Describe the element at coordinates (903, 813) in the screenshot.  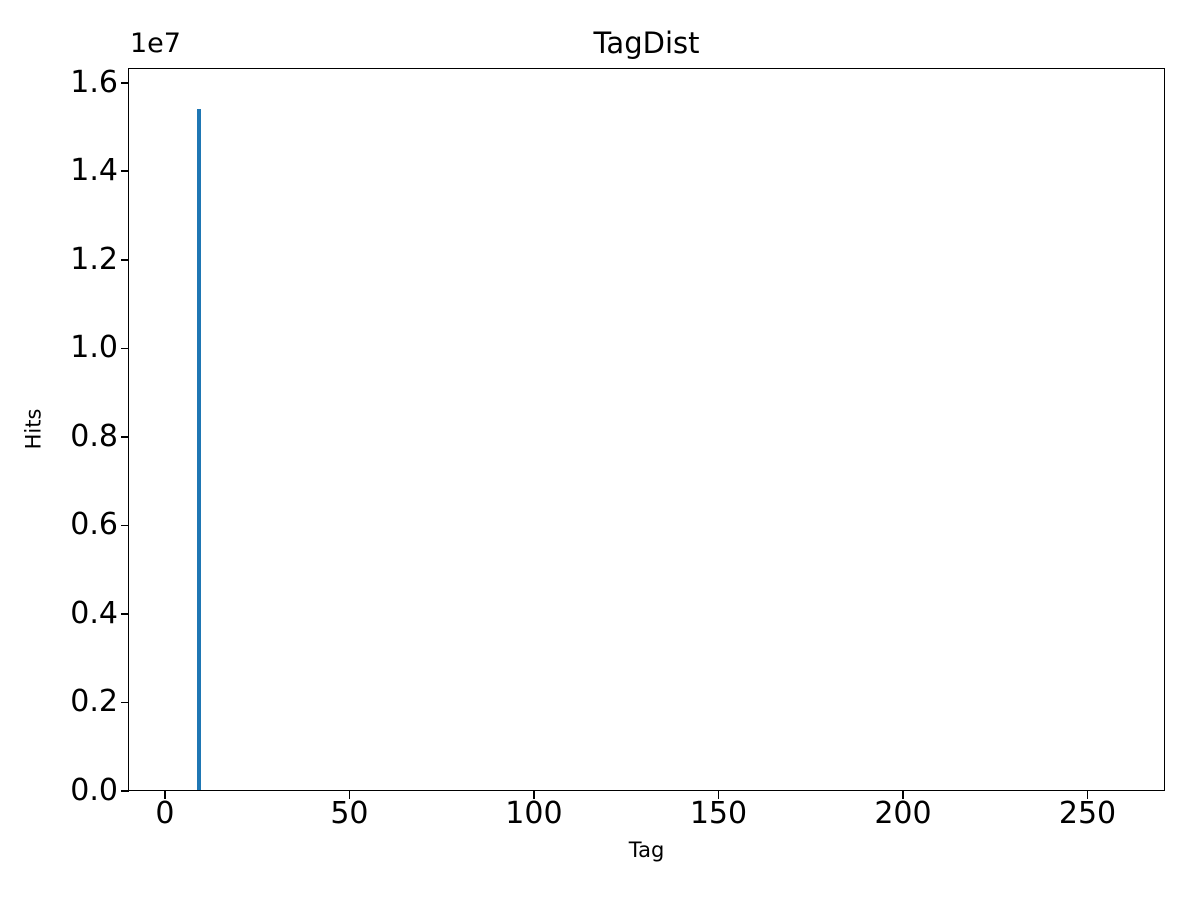
I see `x-tick-label: 200` at that location.